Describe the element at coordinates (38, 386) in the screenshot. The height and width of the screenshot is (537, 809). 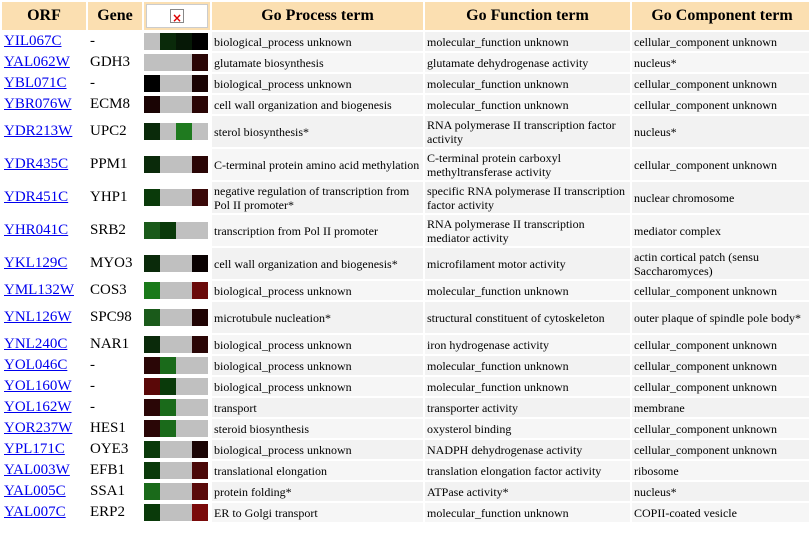
I see `orf-link: YOL160W` at that location.